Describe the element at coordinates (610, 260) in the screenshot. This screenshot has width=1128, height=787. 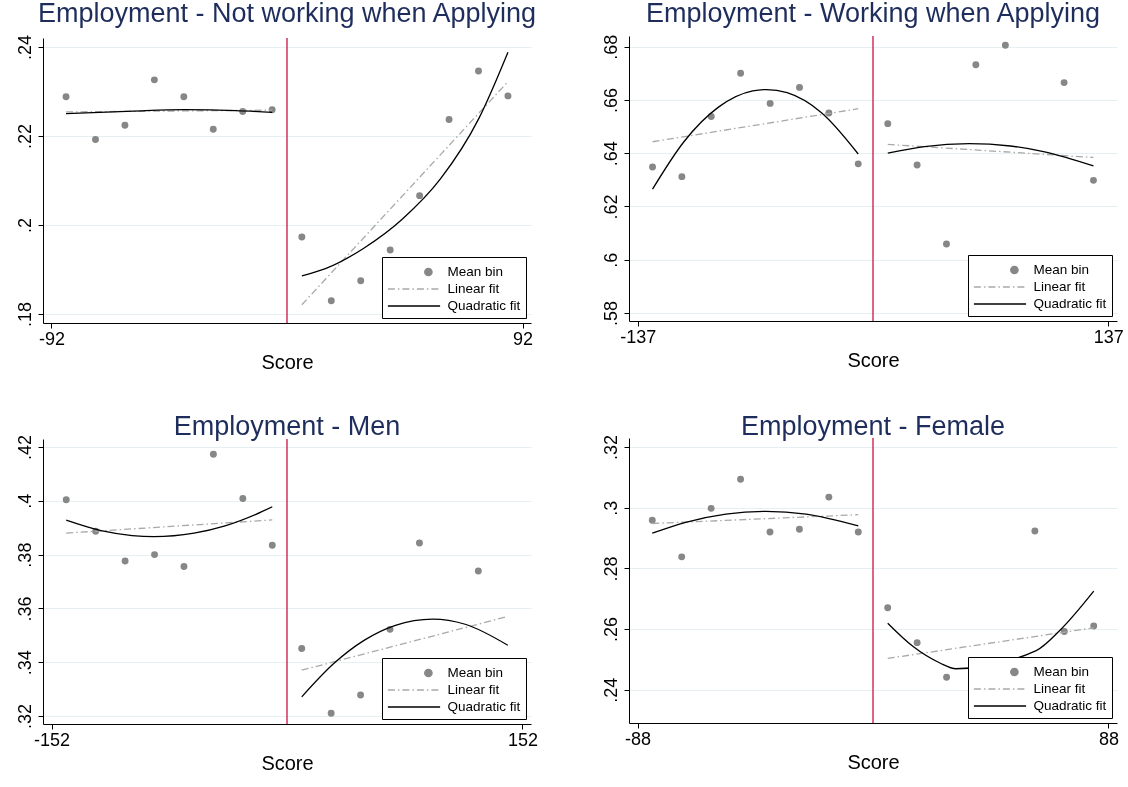
I see `y-tick-label: .6` at that location.